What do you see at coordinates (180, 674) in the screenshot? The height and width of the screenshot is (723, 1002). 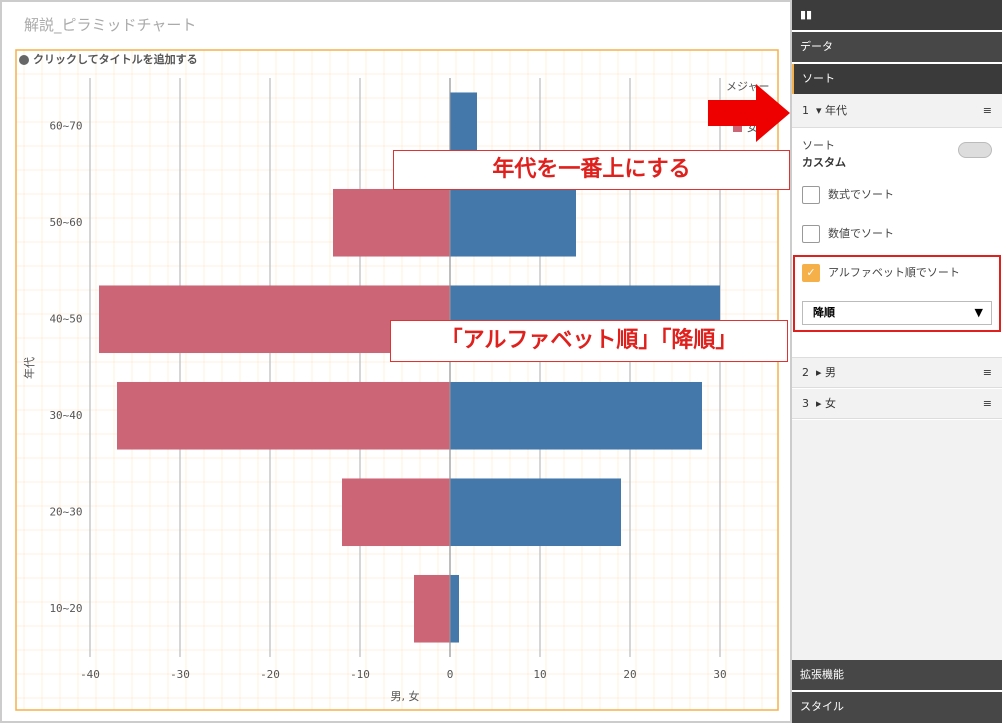 I see `x-tick-label: -30` at bounding box center [180, 674].